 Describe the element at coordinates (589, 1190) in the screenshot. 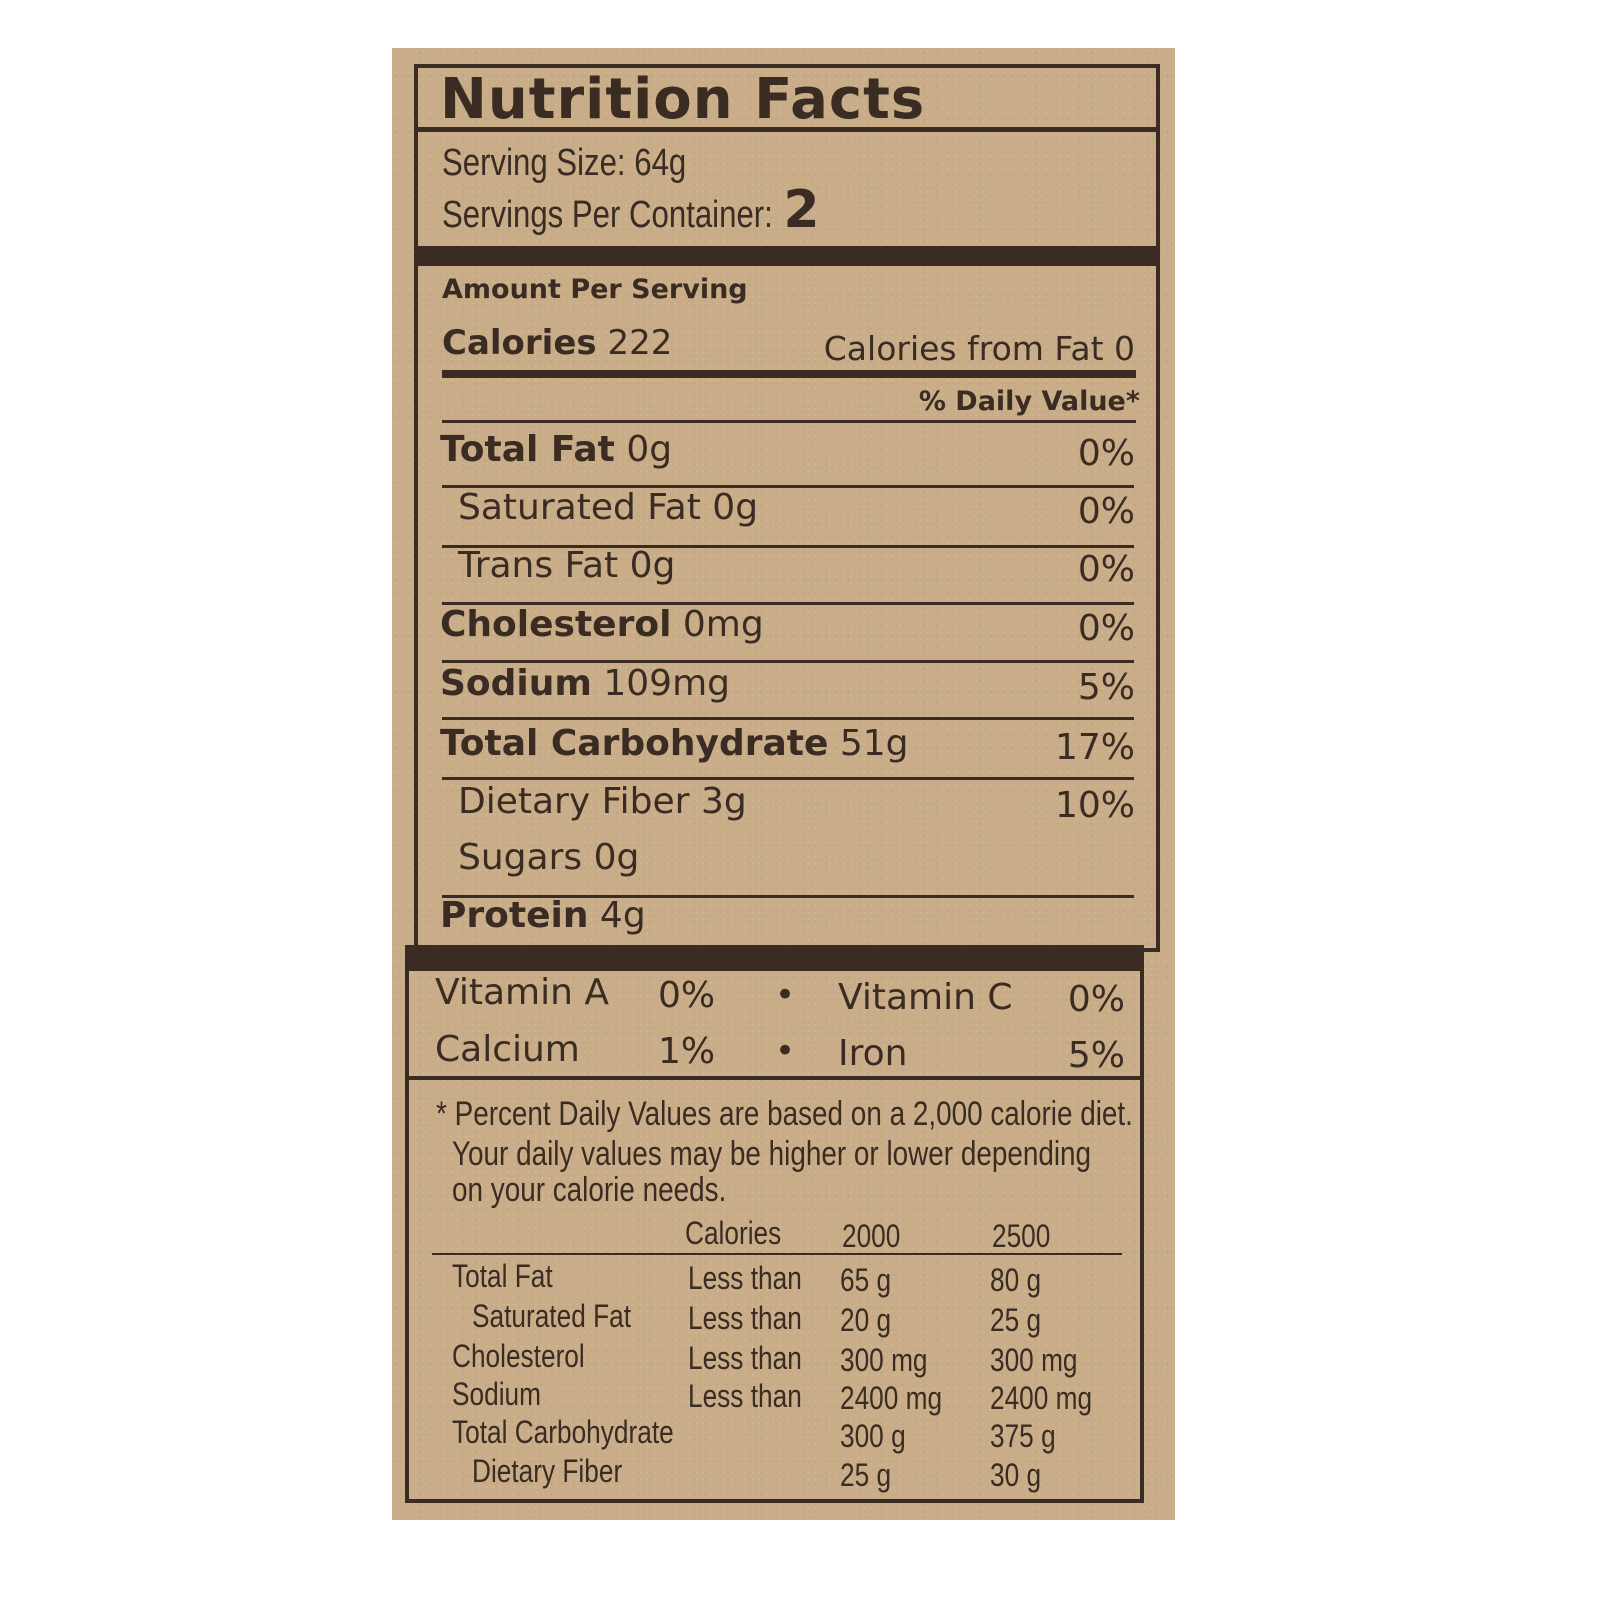

I see `footnote-line: on your calorie needs.` at that location.